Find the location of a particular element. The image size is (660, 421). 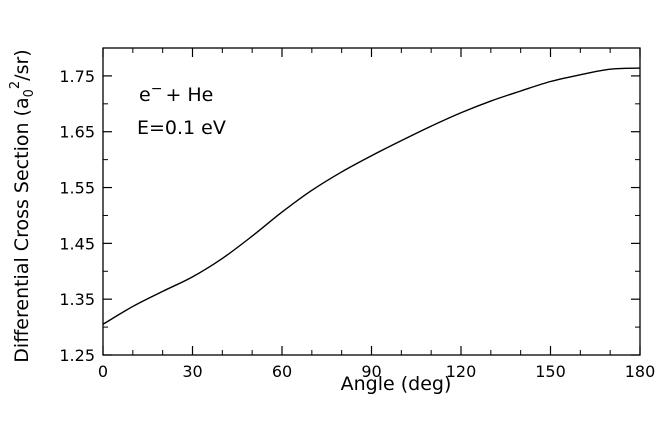

y-tick-label: 1.55 is located at coordinates (77, 188).